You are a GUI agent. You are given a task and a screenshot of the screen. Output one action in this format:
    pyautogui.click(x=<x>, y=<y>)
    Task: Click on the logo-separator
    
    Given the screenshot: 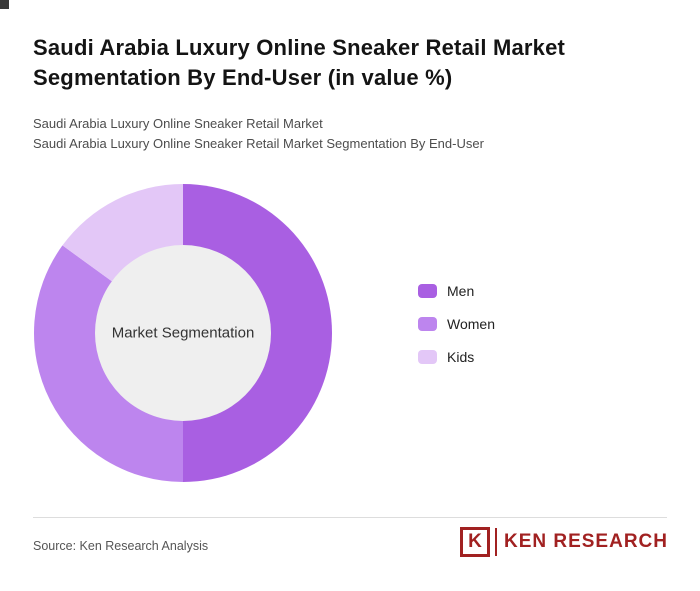 What is the action you would take?
    pyautogui.click(x=495, y=542)
    